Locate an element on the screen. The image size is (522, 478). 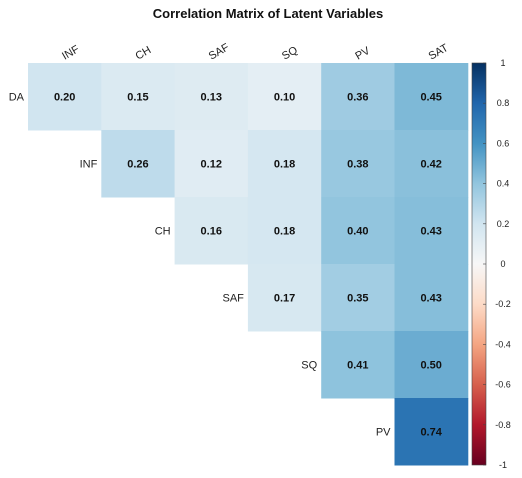
cell-value-label: 0.17 is located at coordinates (284, 299).